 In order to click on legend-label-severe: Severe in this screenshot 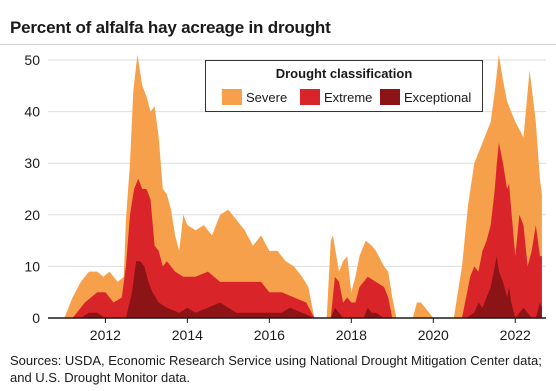, I will do `click(267, 97)`.